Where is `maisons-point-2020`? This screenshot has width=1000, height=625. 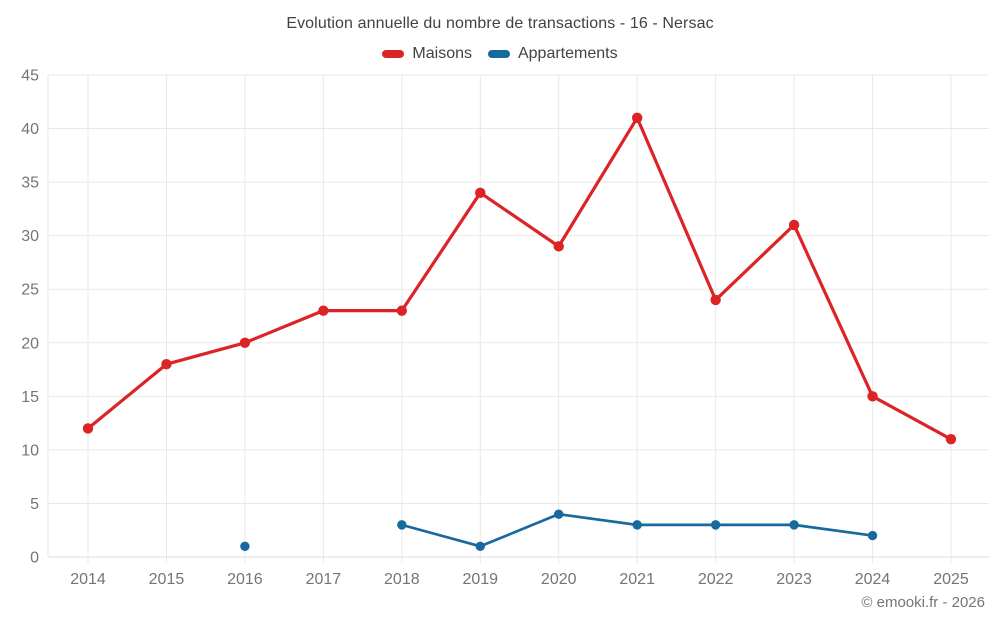
maisons-point-2020 is located at coordinates (558, 246).